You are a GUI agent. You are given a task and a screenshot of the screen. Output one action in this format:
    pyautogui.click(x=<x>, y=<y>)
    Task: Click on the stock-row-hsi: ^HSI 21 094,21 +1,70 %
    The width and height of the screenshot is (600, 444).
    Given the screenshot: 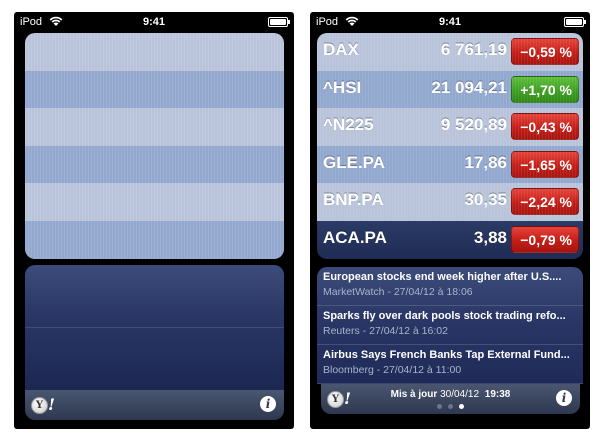 What is the action you would take?
    pyautogui.click(x=450, y=89)
    